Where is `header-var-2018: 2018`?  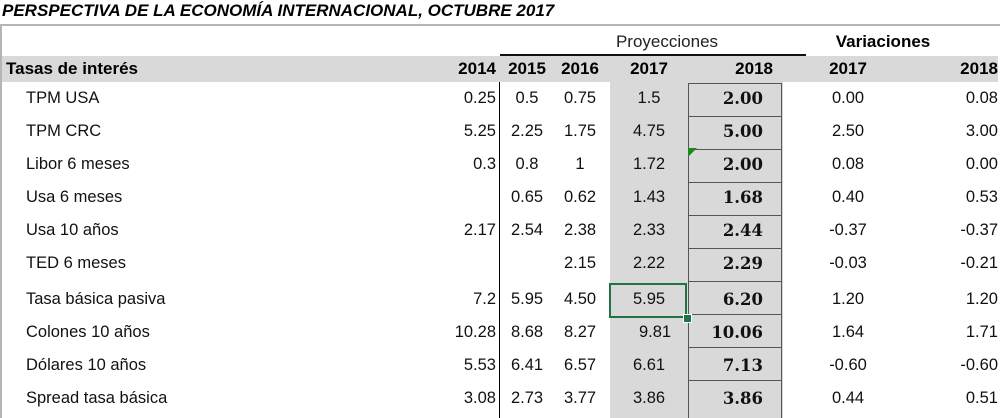
header-var-2018: 2018 is located at coordinates (979, 68).